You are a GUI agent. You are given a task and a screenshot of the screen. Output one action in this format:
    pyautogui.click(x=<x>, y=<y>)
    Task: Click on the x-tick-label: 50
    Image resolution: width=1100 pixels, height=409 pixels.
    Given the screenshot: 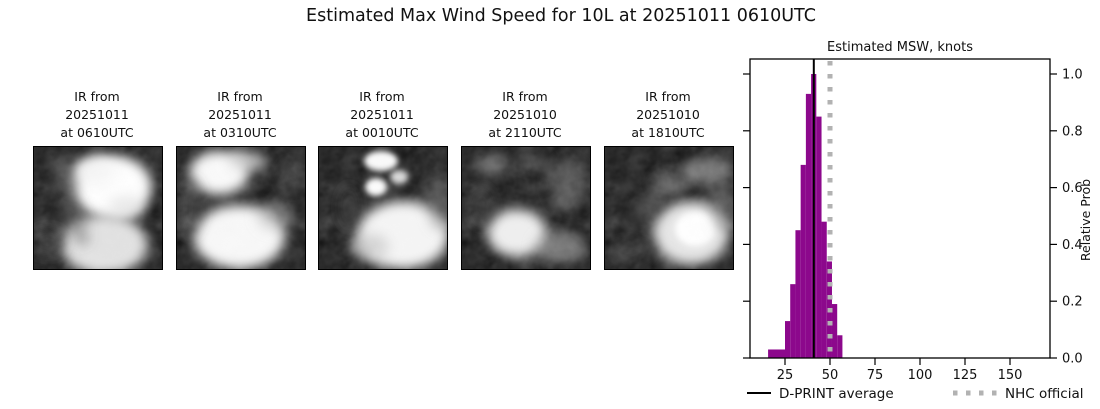 What is the action you would take?
    pyautogui.click(x=830, y=375)
    